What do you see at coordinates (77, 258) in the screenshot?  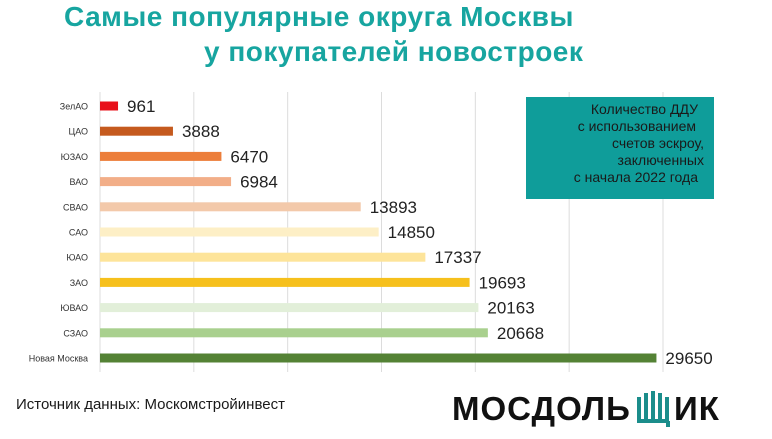 I see `category-label: ЮАО` at bounding box center [77, 258].